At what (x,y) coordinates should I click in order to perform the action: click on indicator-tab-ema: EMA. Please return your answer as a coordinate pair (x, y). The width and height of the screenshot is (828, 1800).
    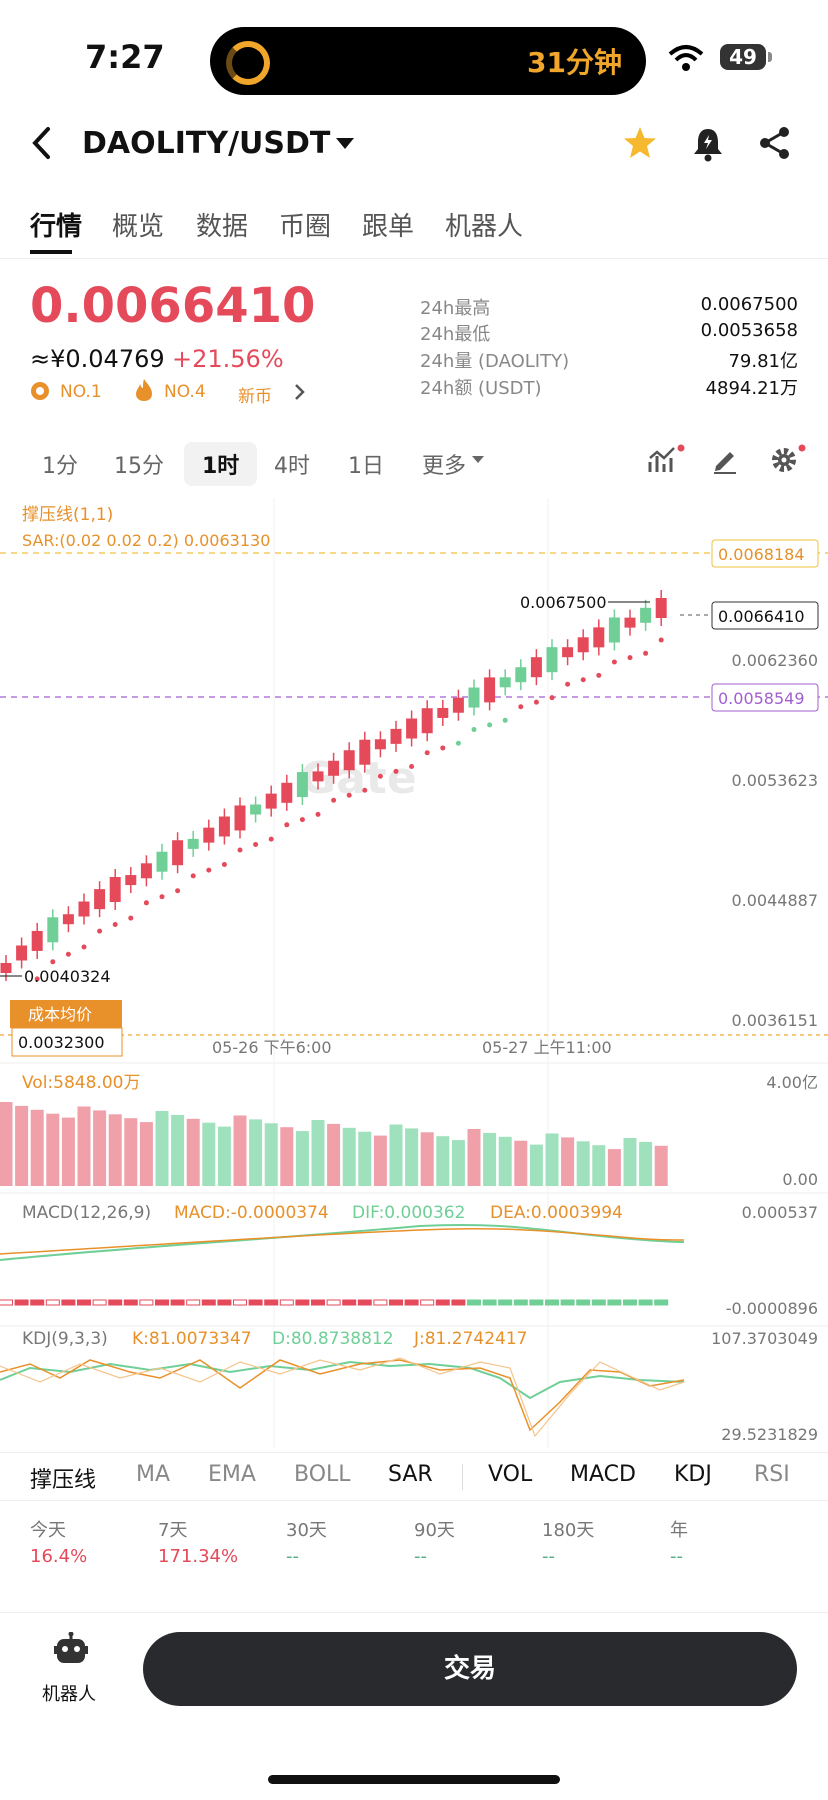
    Looking at the image, I should click on (232, 1474).